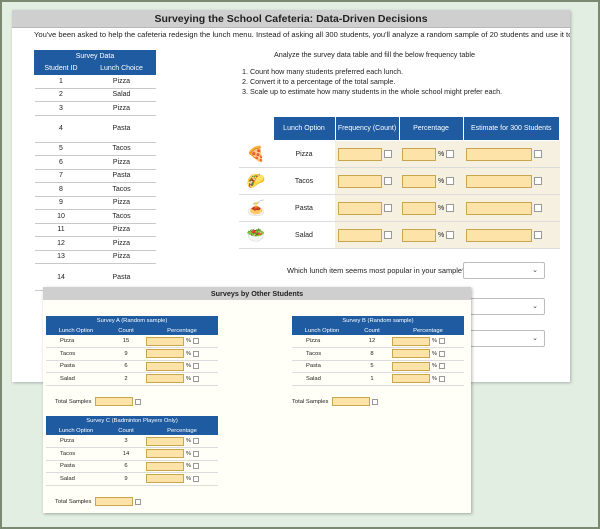 This screenshot has width=600, height=529. Describe the element at coordinates (126, 466) in the screenshot. I see `option-count: 6` at that location.